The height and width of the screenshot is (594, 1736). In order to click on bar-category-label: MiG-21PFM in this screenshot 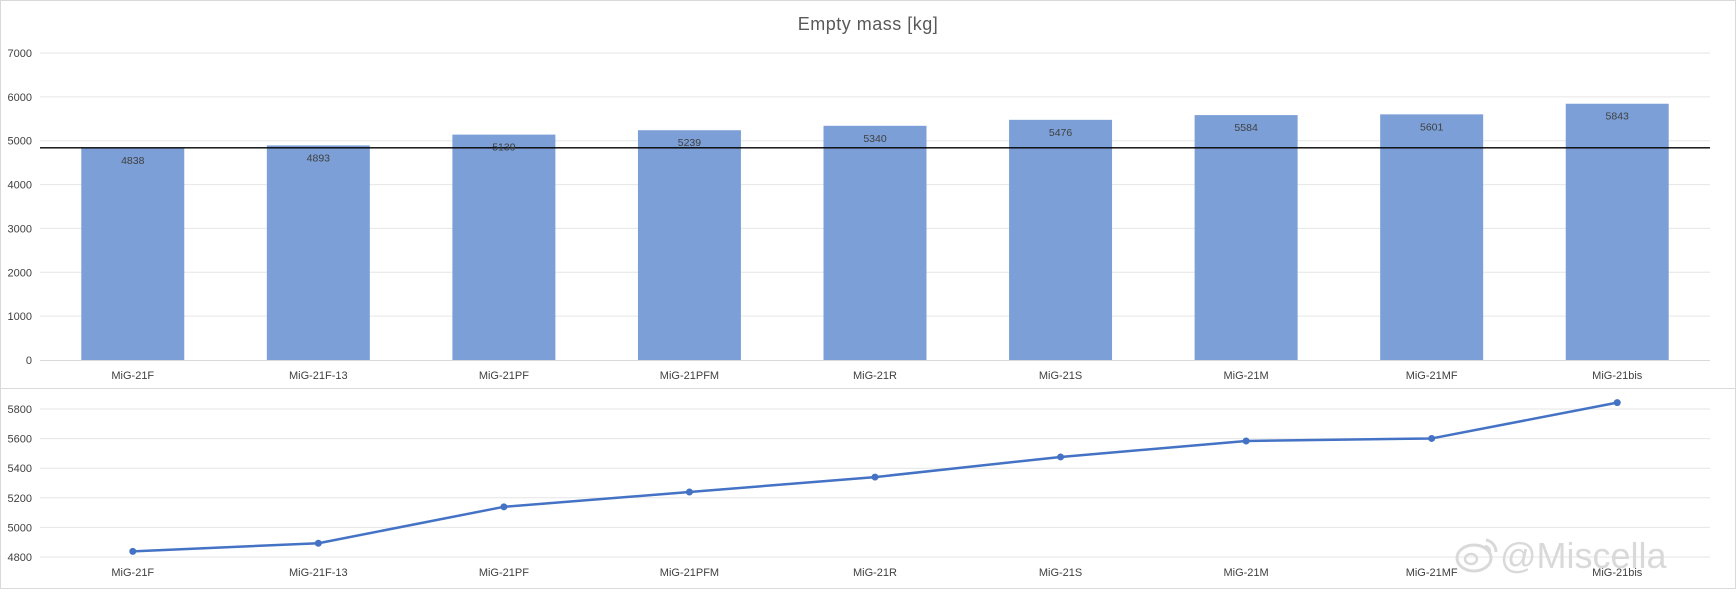, I will do `click(689, 376)`.